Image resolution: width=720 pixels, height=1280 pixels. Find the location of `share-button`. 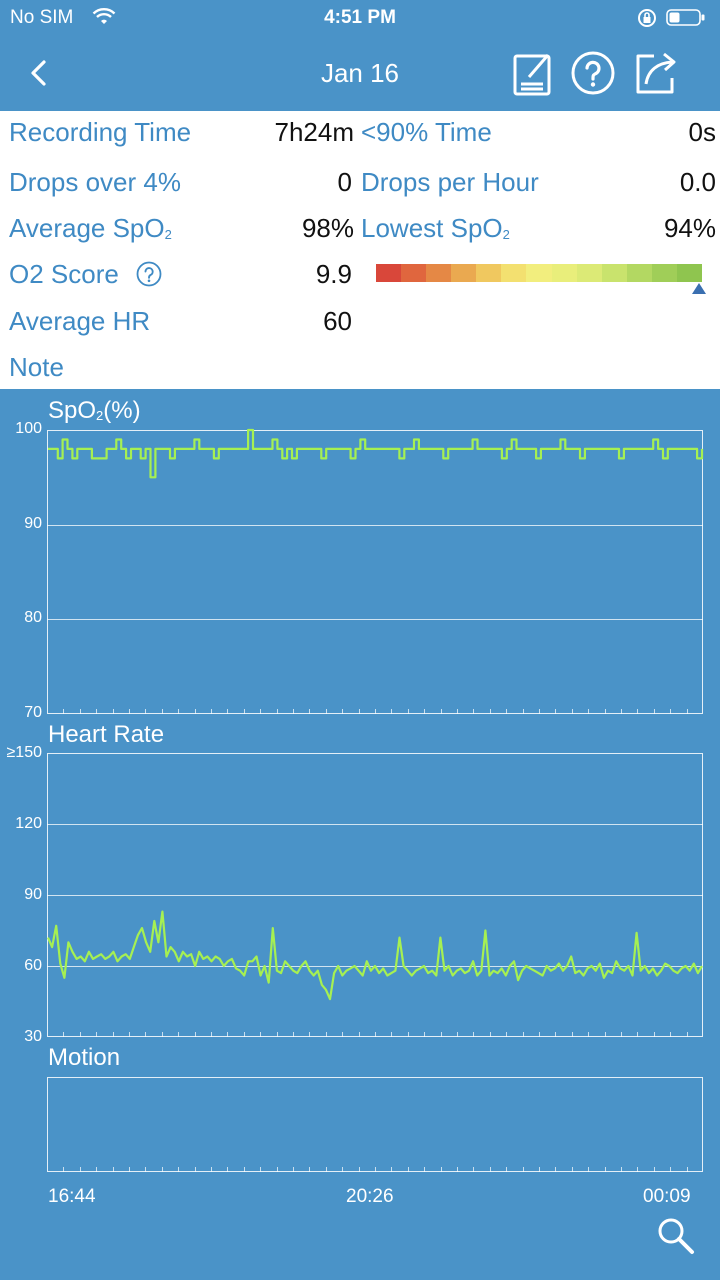

share-button is located at coordinates (655, 73).